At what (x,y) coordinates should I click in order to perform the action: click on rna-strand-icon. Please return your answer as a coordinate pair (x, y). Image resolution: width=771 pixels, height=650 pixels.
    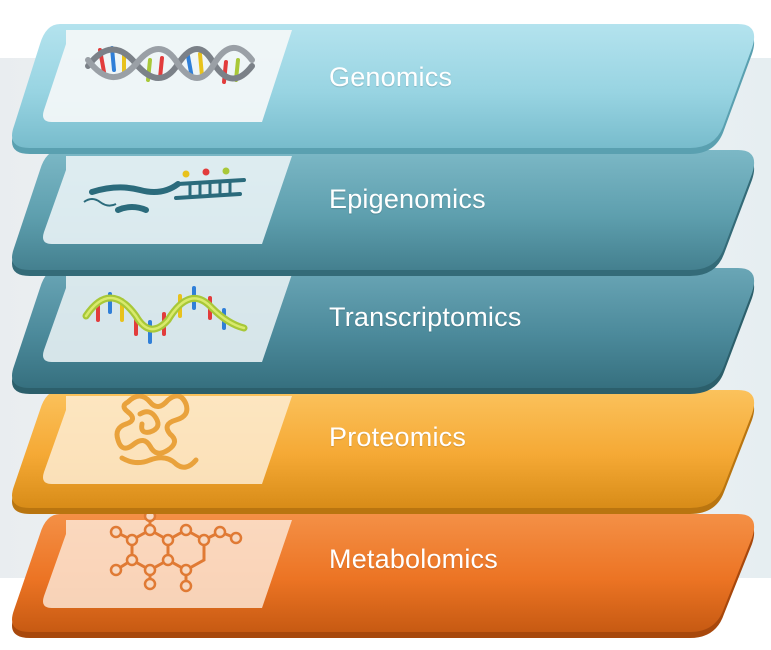
    Looking at the image, I should click on (165, 315).